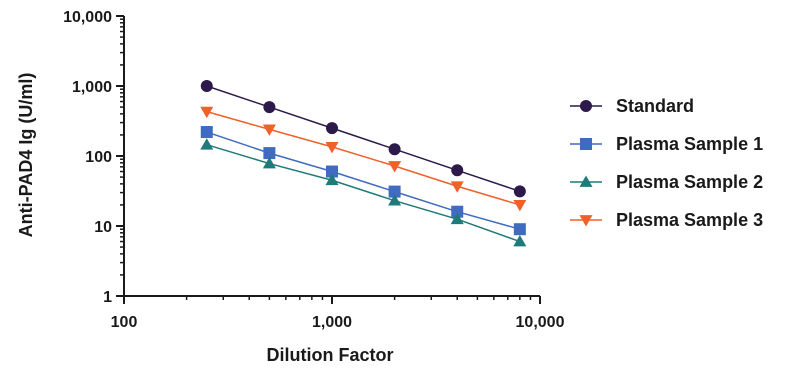  What do you see at coordinates (26, 155) in the screenshot?
I see `y-axis-label: Anti-PAD4 Ig (U/ml)` at bounding box center [26, 155].